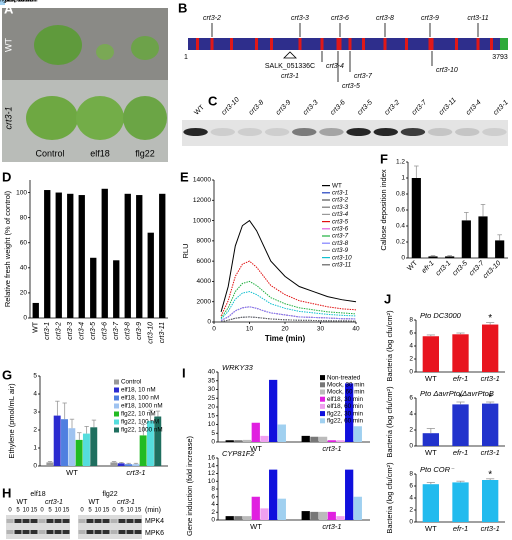 This screenshot has height=540, width=512. I want to click on x-axis-label: Time (min), so click(285, 338).